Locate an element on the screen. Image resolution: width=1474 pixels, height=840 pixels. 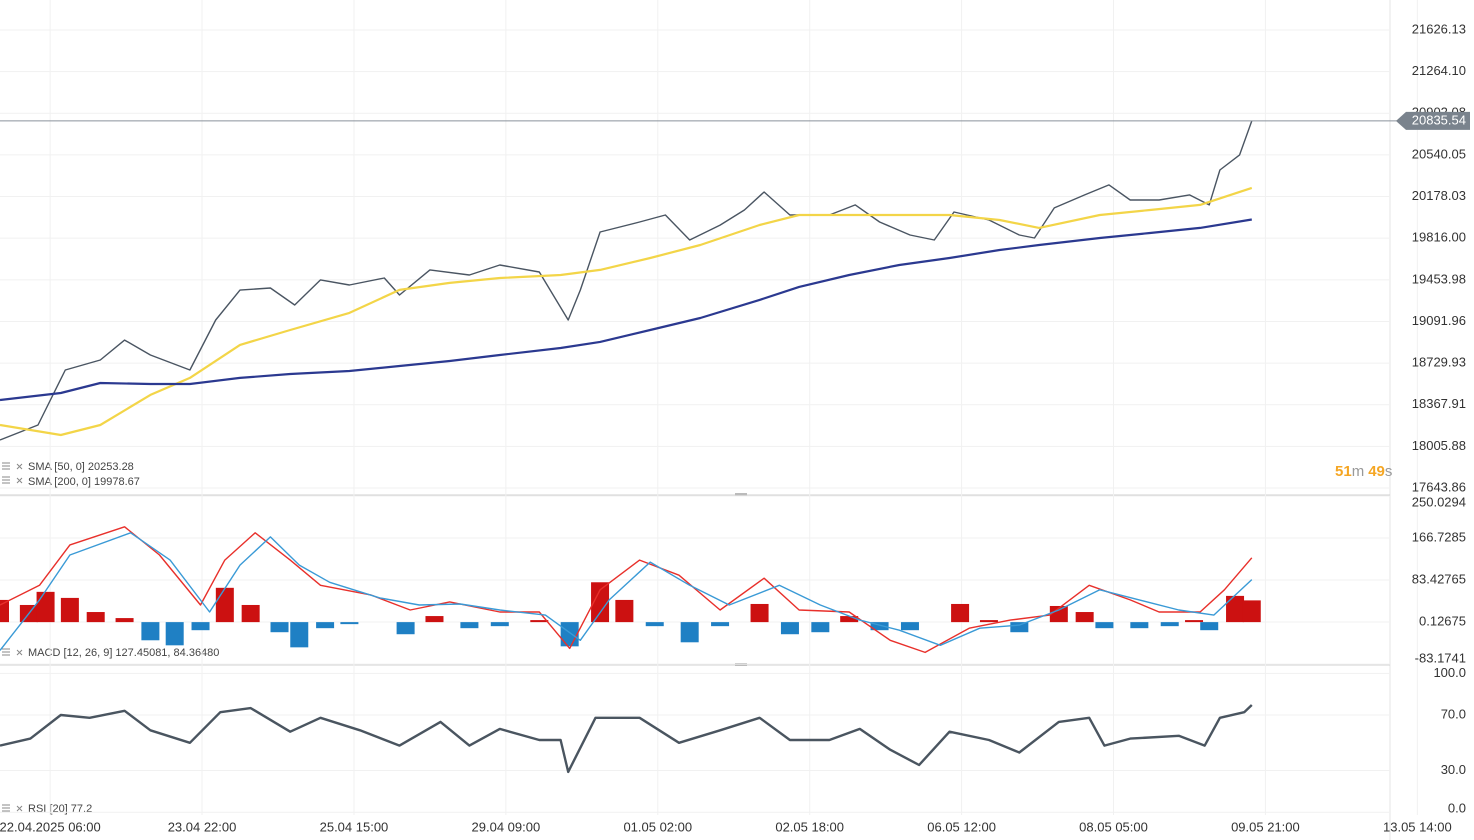
x-tick-label: 09.05 21:00 is located at coordinates (1265, 826).